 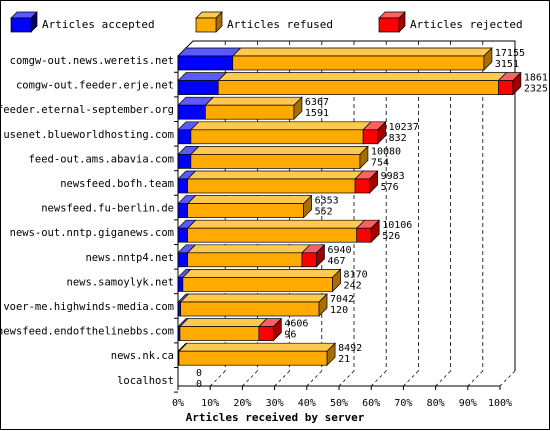 I want to click on category-label: feed-out.ams.abavia.com, so click(x=101, y=159).